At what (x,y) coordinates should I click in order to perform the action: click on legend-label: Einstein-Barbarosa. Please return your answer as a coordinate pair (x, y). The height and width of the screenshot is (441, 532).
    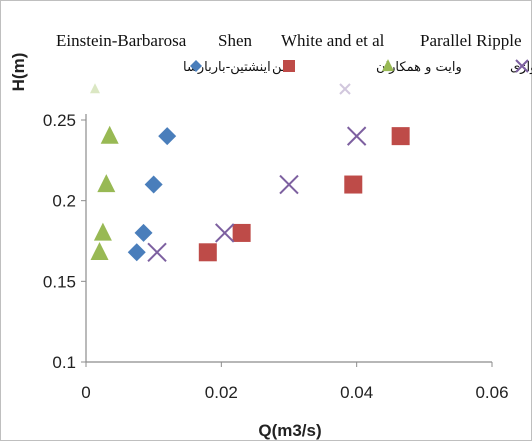
    Looking at the image, I should click on (121, 40).